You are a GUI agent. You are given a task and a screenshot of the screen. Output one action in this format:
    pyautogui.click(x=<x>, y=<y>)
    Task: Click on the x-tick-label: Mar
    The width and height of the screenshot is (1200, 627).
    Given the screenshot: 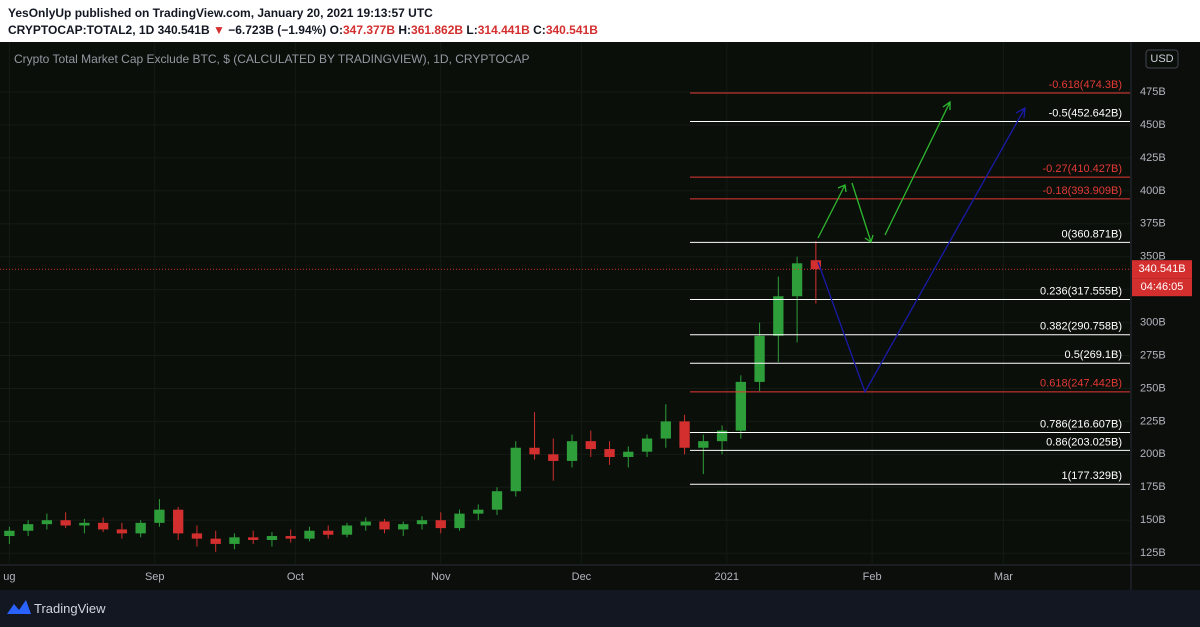 What is the action you would take?
    pyautogui.click(x=1003, y=577)
    